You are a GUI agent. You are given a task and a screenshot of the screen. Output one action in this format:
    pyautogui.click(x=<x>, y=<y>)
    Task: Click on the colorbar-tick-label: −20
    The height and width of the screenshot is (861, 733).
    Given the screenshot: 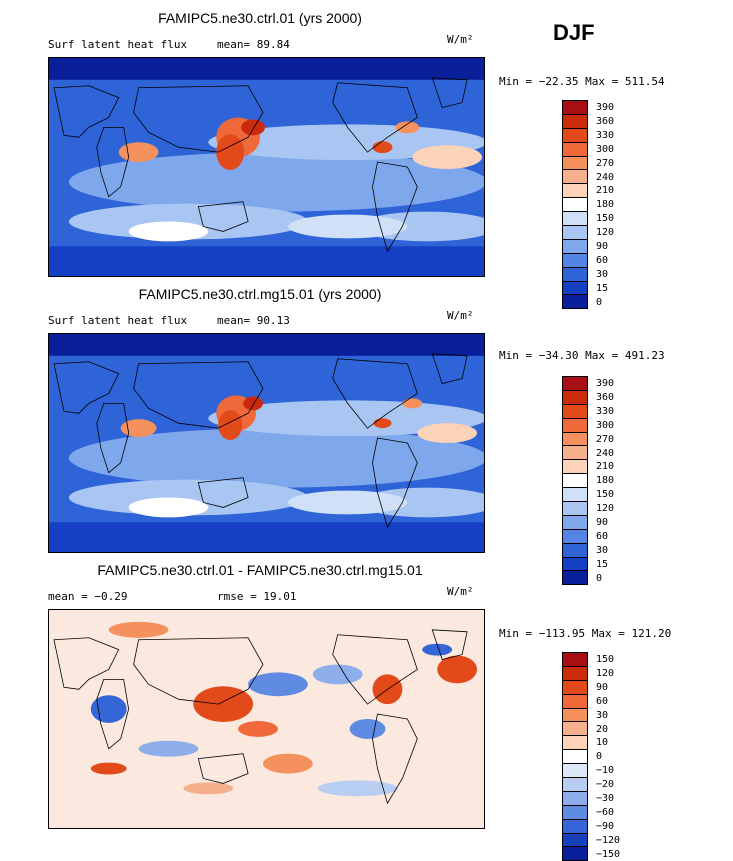 What is the action you would take?
    pyautogui.click(x=605, y=785)
    